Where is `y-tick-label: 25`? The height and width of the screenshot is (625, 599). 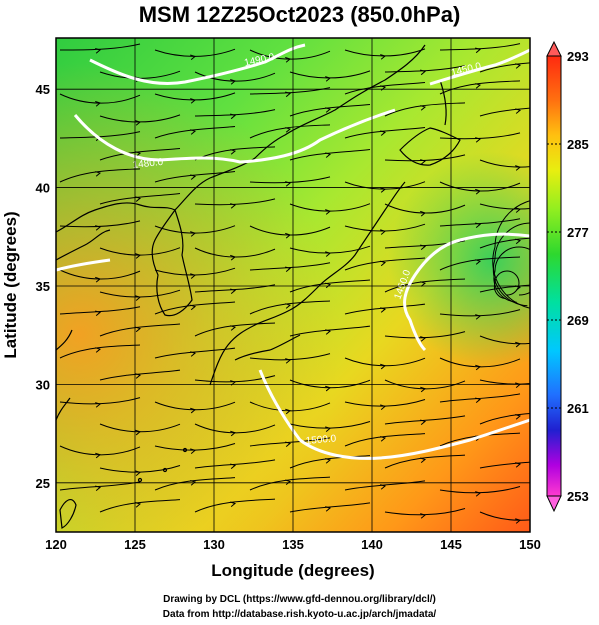
y-tick-label: 25 is located at coordinates (43, 483).